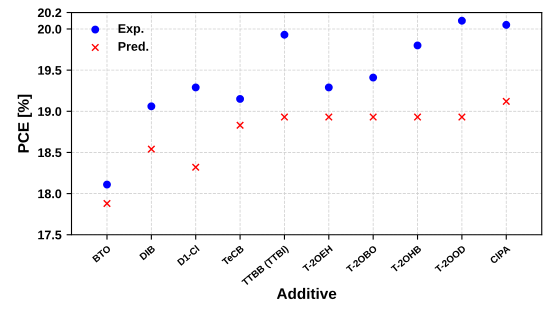 Image resolution: width=550 pixels, height=313 pixels. I want to click on y-tick-label: 19.0, so click(50, 111).